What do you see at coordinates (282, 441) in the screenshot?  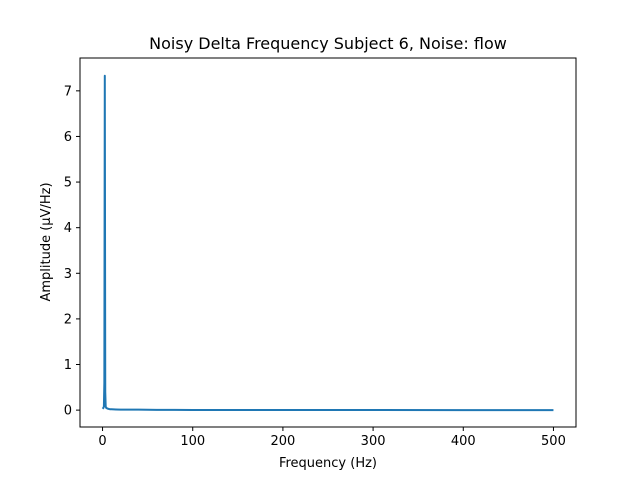 I see `x-tick-label-200: 200` at bounding box center [282, 441].